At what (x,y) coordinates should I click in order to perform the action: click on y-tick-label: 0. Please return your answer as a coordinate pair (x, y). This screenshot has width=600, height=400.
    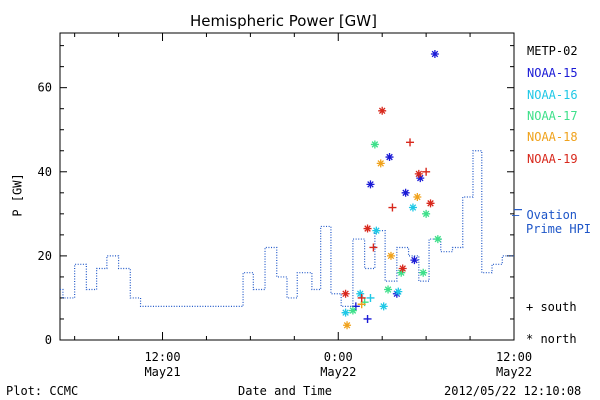
    Looking at the image, I should click on (48, 340).